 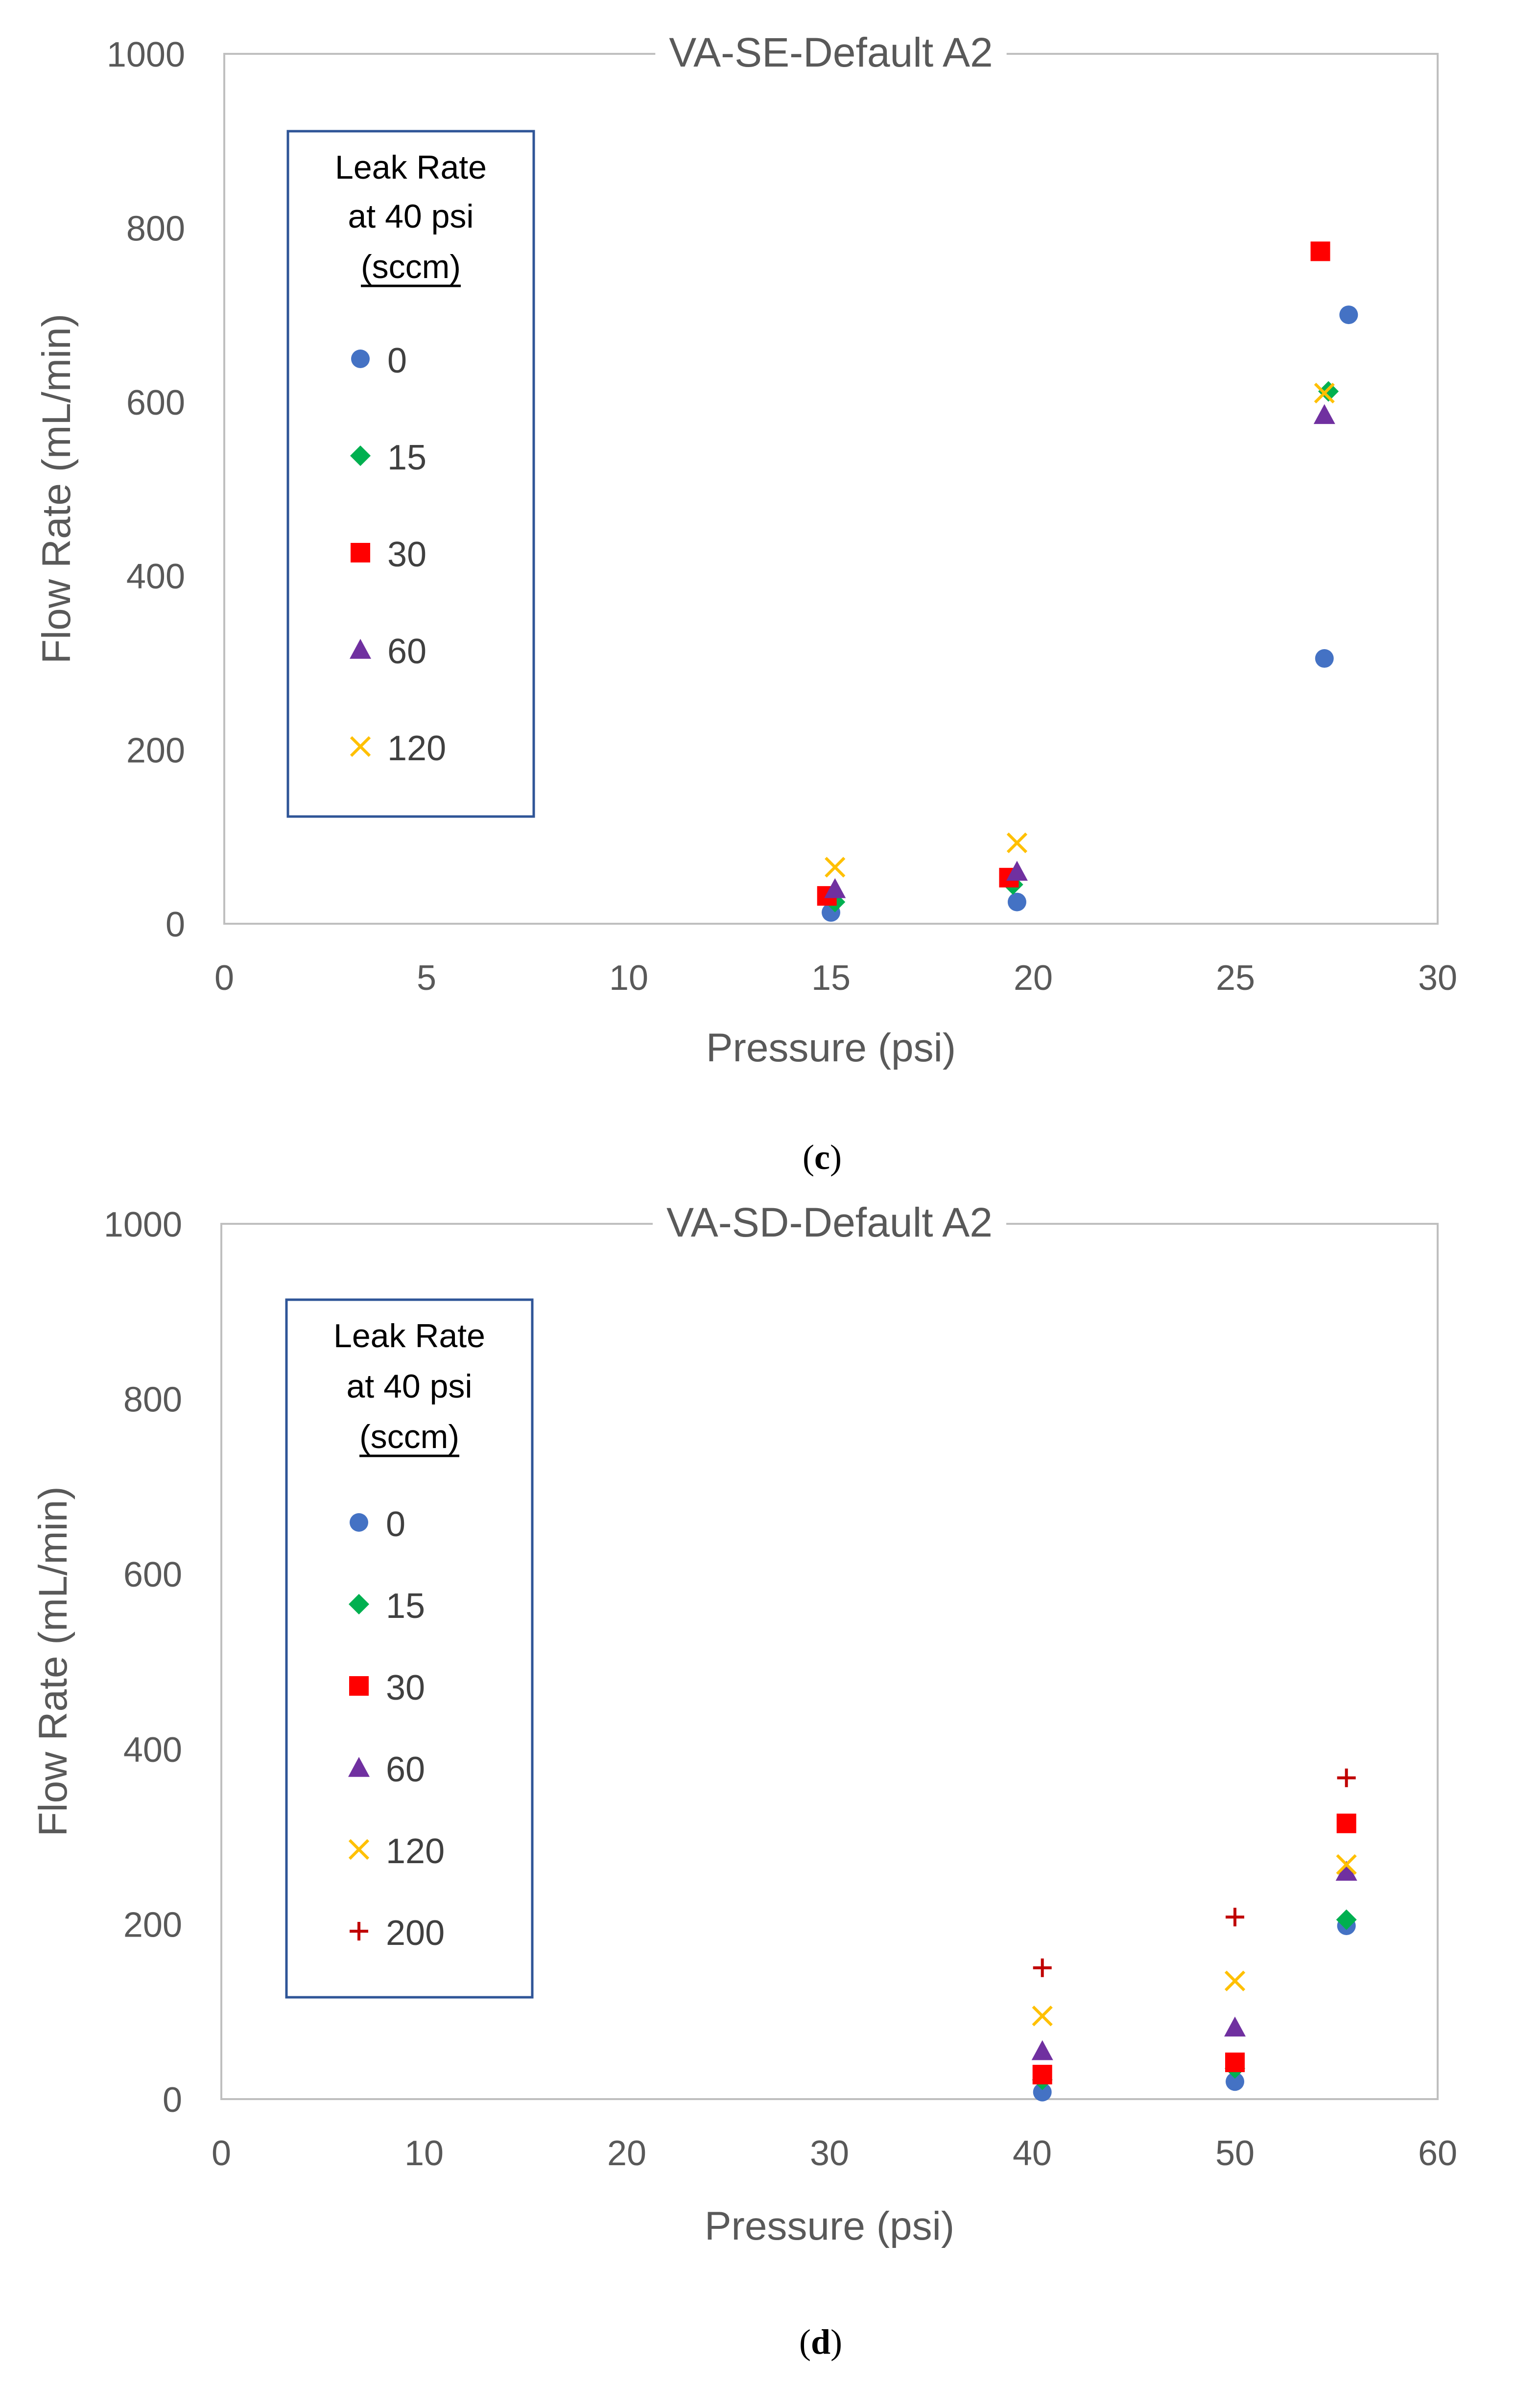 What do you see at coordinates (1437, 2153) in the screenshot?
I see `x-tick-label: 60` at bounding box center [1437, 2153].